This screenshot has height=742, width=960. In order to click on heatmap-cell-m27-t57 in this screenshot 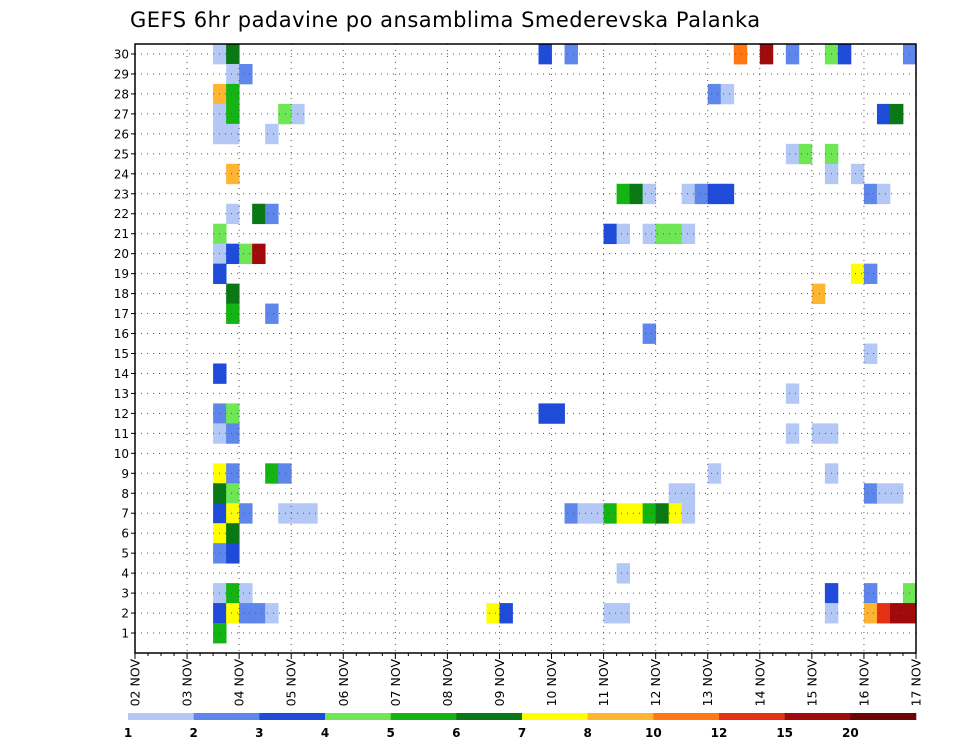, I will do `click(883, 114)`.